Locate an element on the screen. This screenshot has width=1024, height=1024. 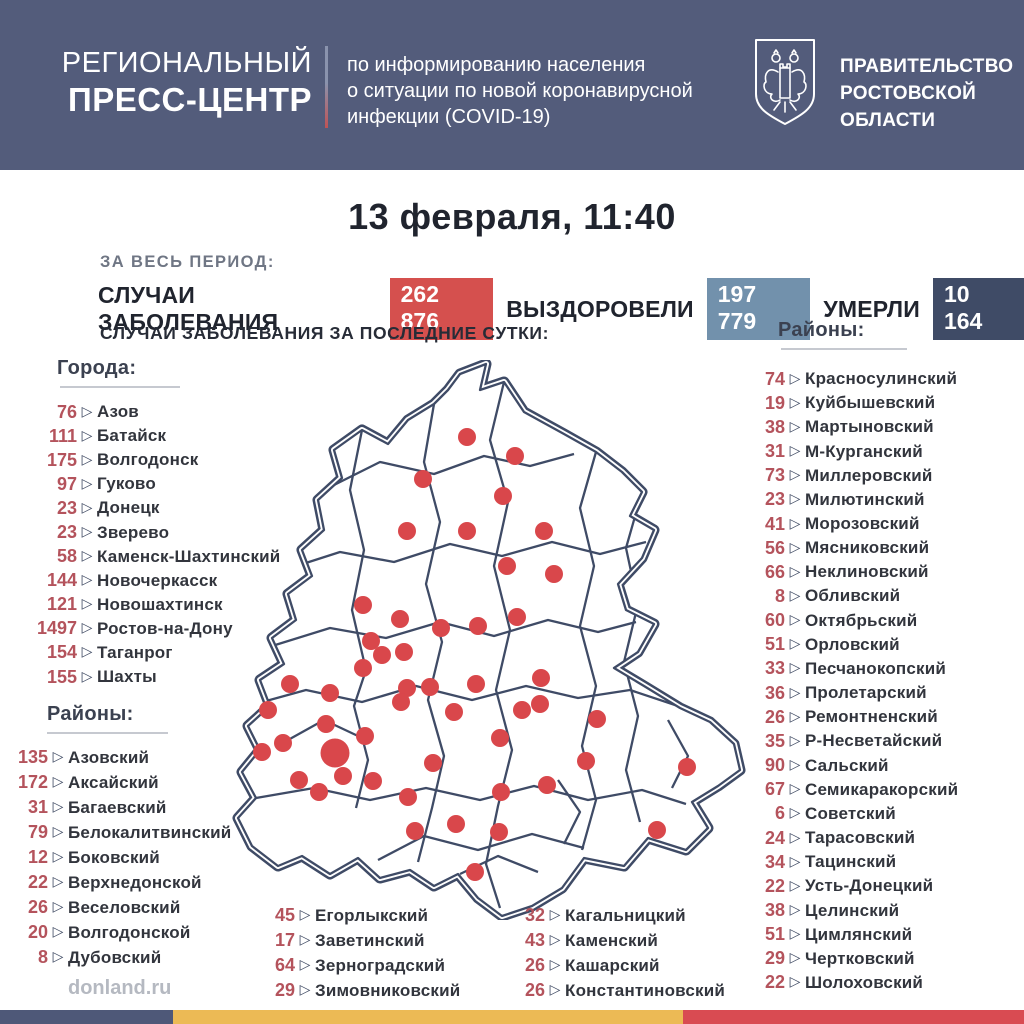
date-heading: 13 февраля, 11:40 is located at coordinates (512, 216).